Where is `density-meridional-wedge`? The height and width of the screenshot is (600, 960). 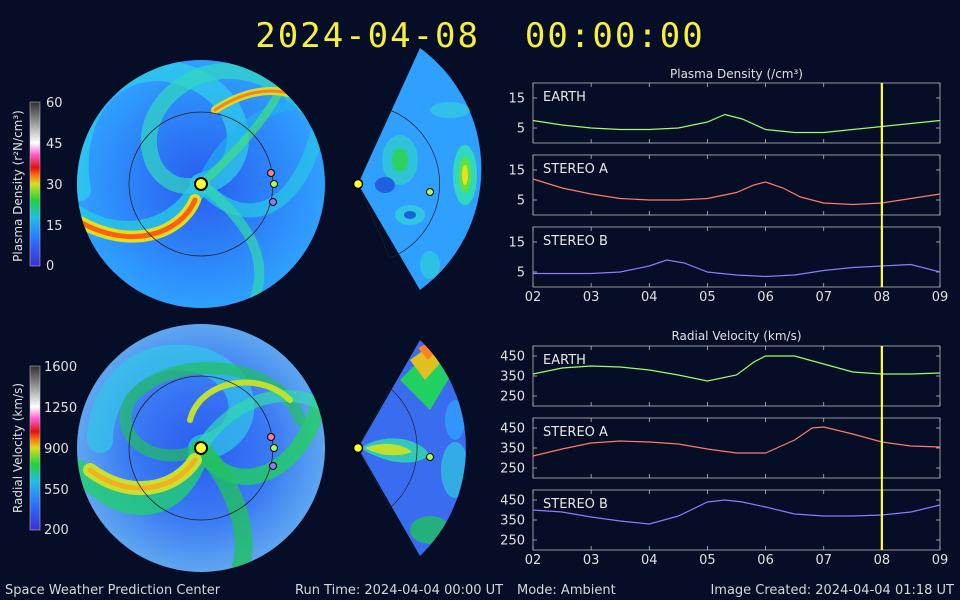 density-meridional-wedge is located at coordinates (417, 169).